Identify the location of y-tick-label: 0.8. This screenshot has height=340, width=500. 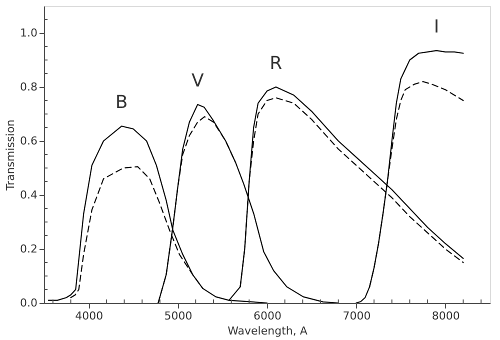
(29, 87).